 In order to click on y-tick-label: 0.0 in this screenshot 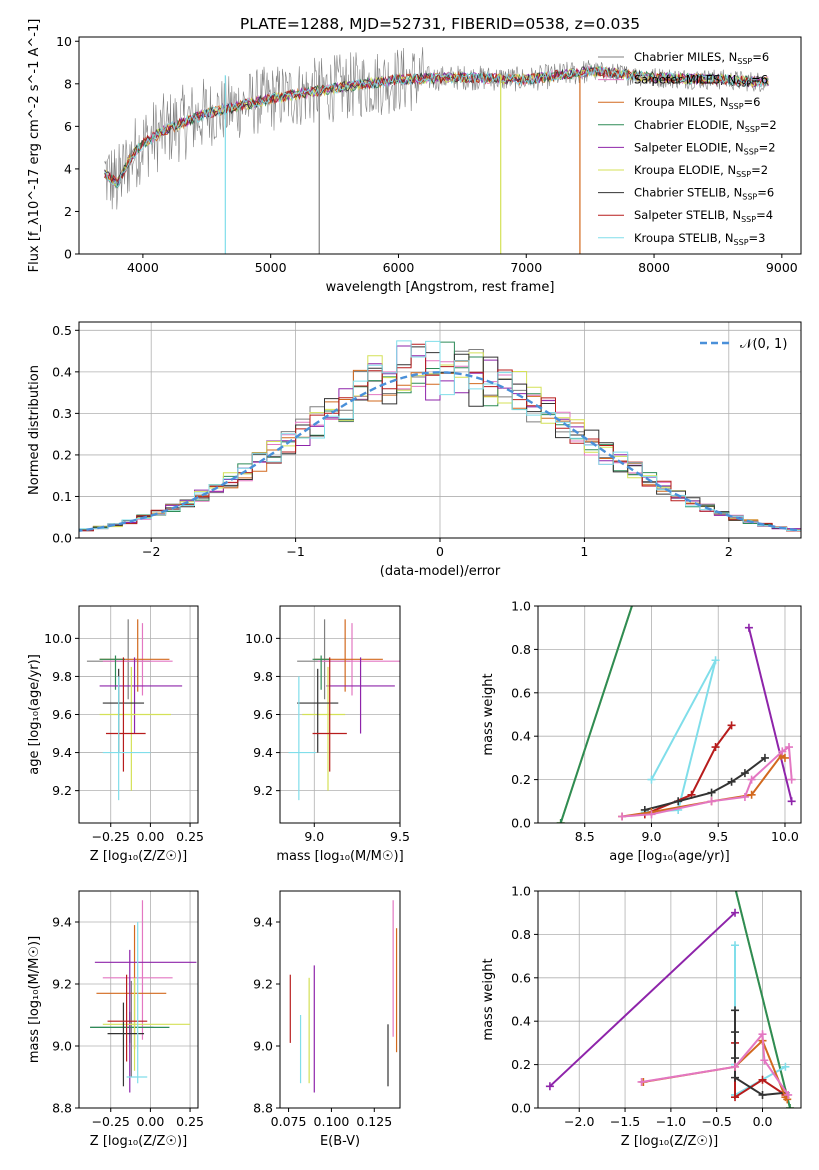, I will do `click(521, 823)`.